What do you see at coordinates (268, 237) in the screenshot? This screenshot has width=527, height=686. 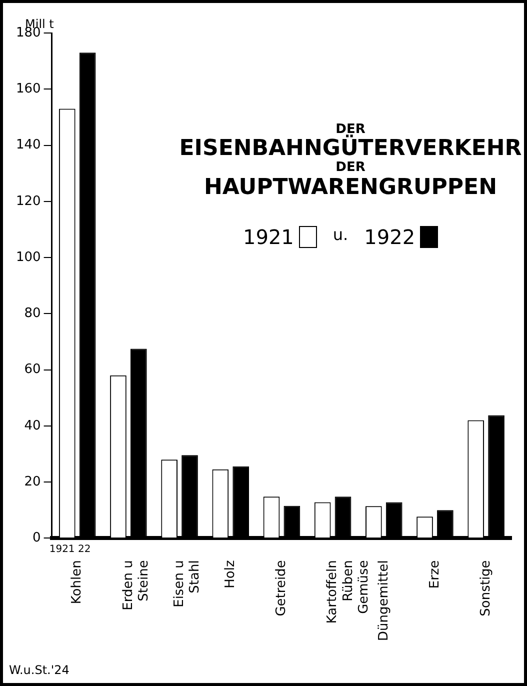 I see `legend-label: 1921` at bounding box center [268, 237].